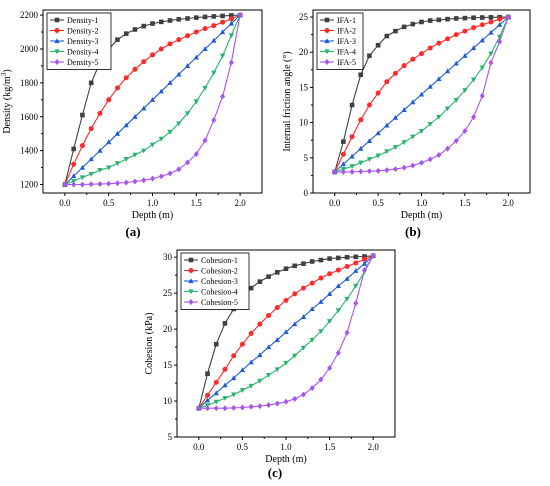 This screenshot has height=486, width=550. What do you see at coordinates (83, 62) in the screenshot?
I see `legend-entry-label: Density-5` at bounding box center [83, 62].